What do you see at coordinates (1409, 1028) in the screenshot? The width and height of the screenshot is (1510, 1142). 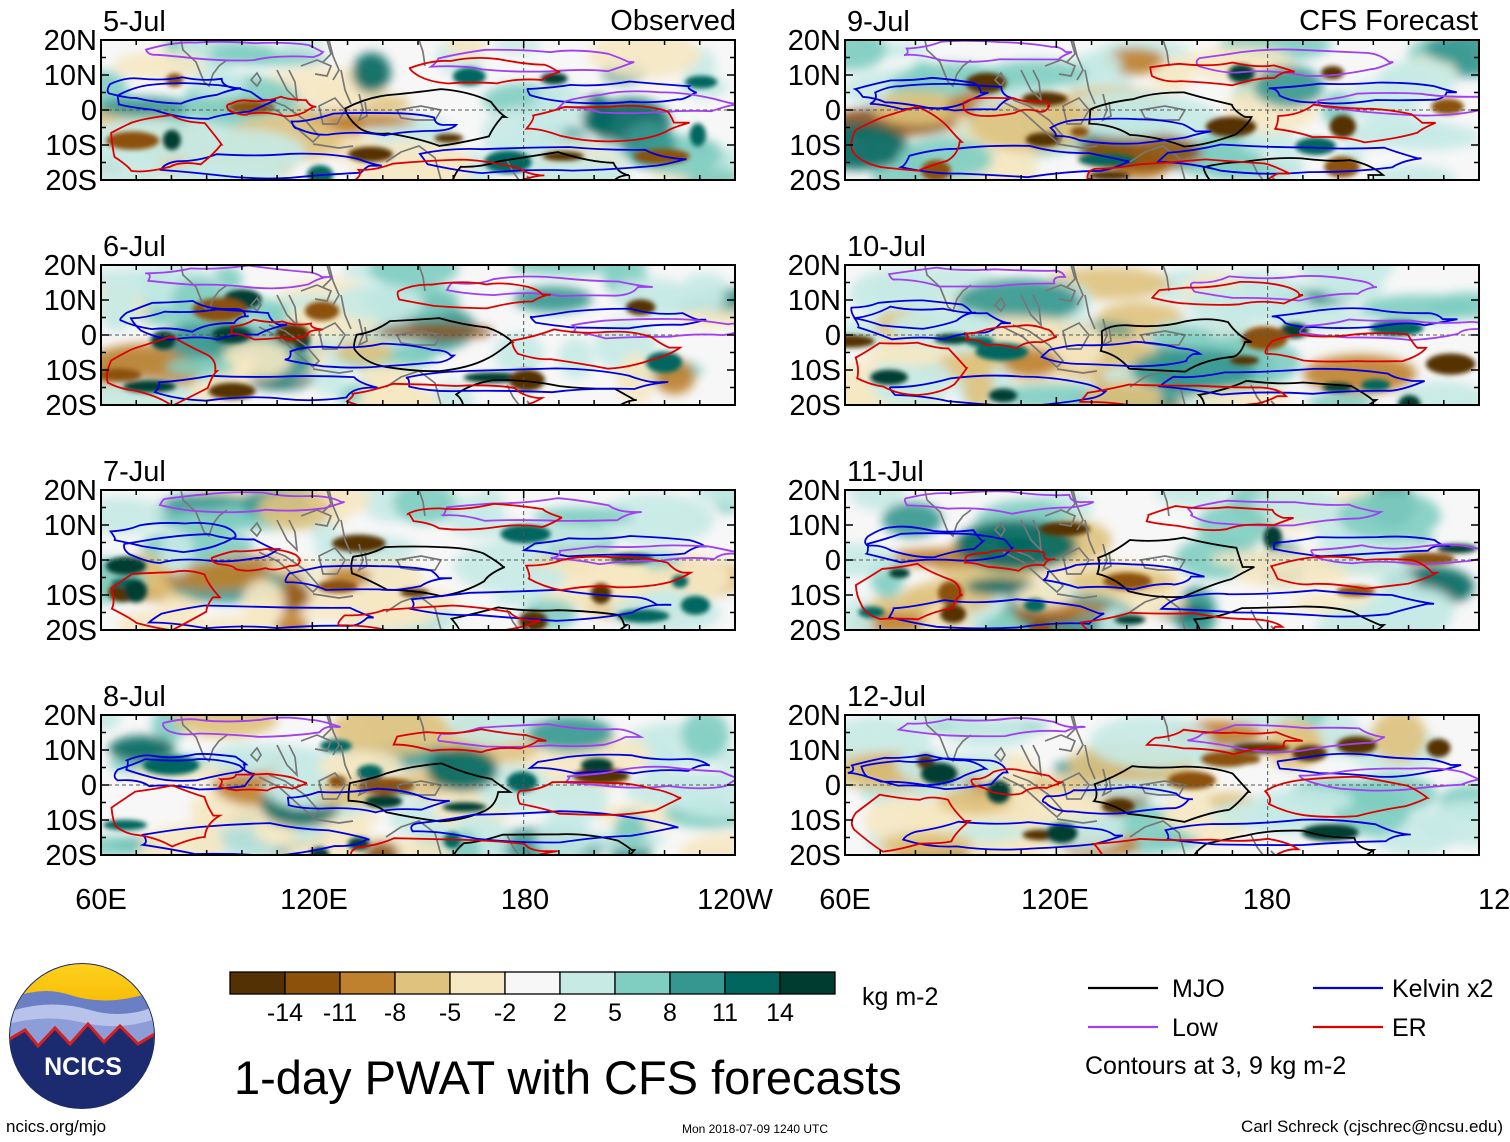 I see `legend-label-er: ER` at bounding box center [1409, 1028].